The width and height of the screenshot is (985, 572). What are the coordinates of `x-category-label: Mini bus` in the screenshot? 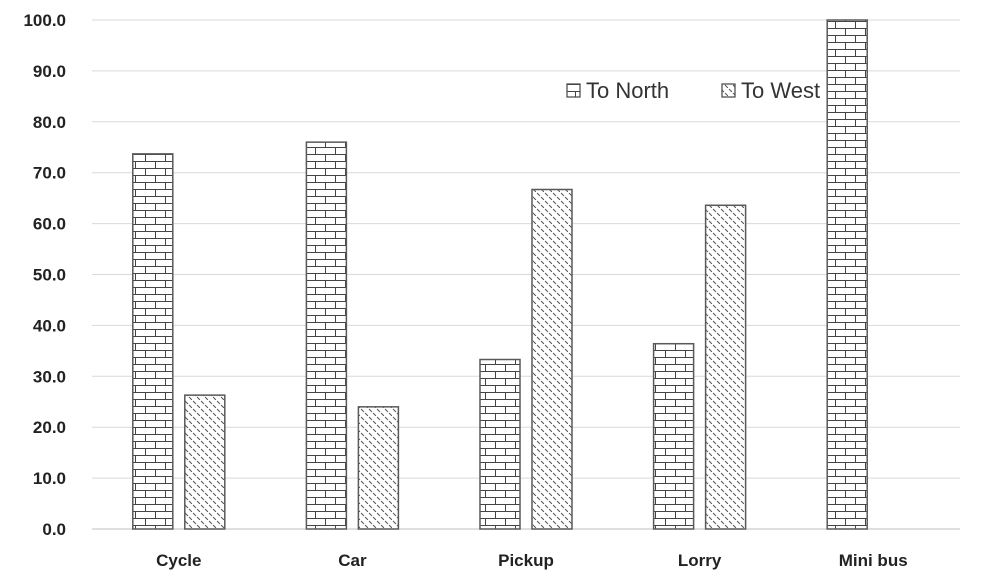 It's located at (873, 560).